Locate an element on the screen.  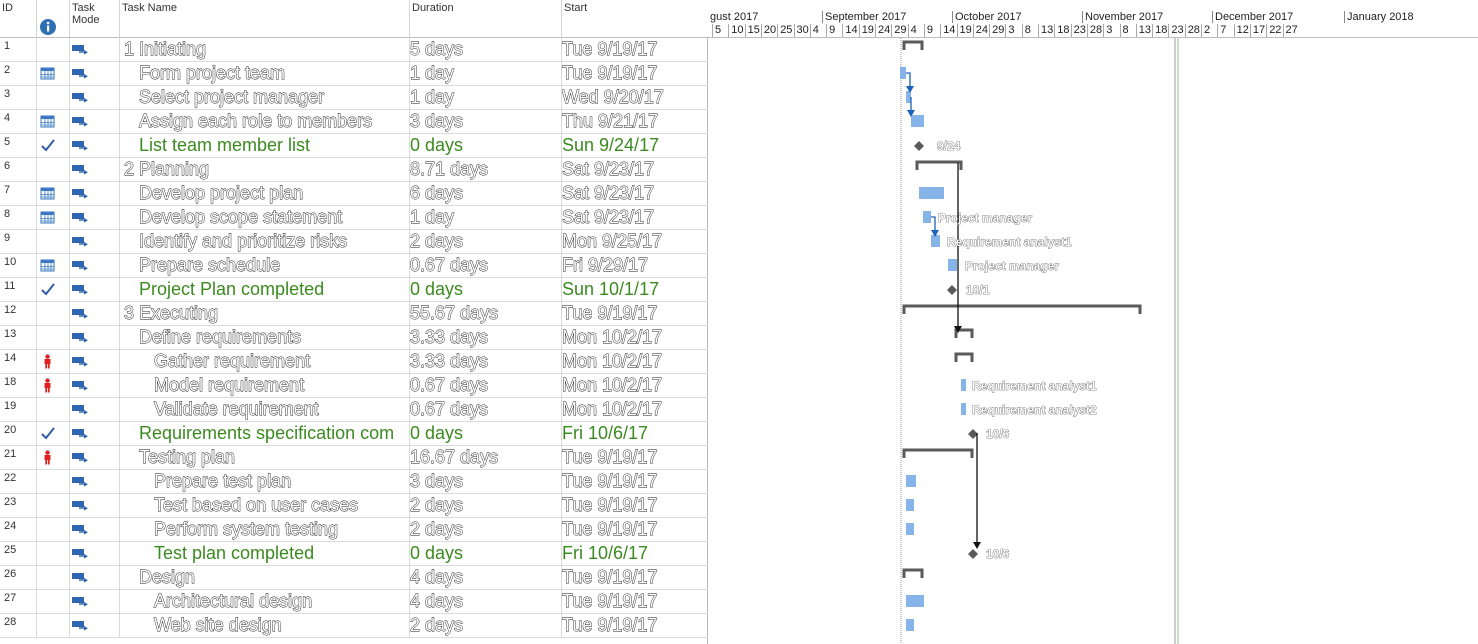
task-name: Test based on user cases is located at coordinates (265, 505).